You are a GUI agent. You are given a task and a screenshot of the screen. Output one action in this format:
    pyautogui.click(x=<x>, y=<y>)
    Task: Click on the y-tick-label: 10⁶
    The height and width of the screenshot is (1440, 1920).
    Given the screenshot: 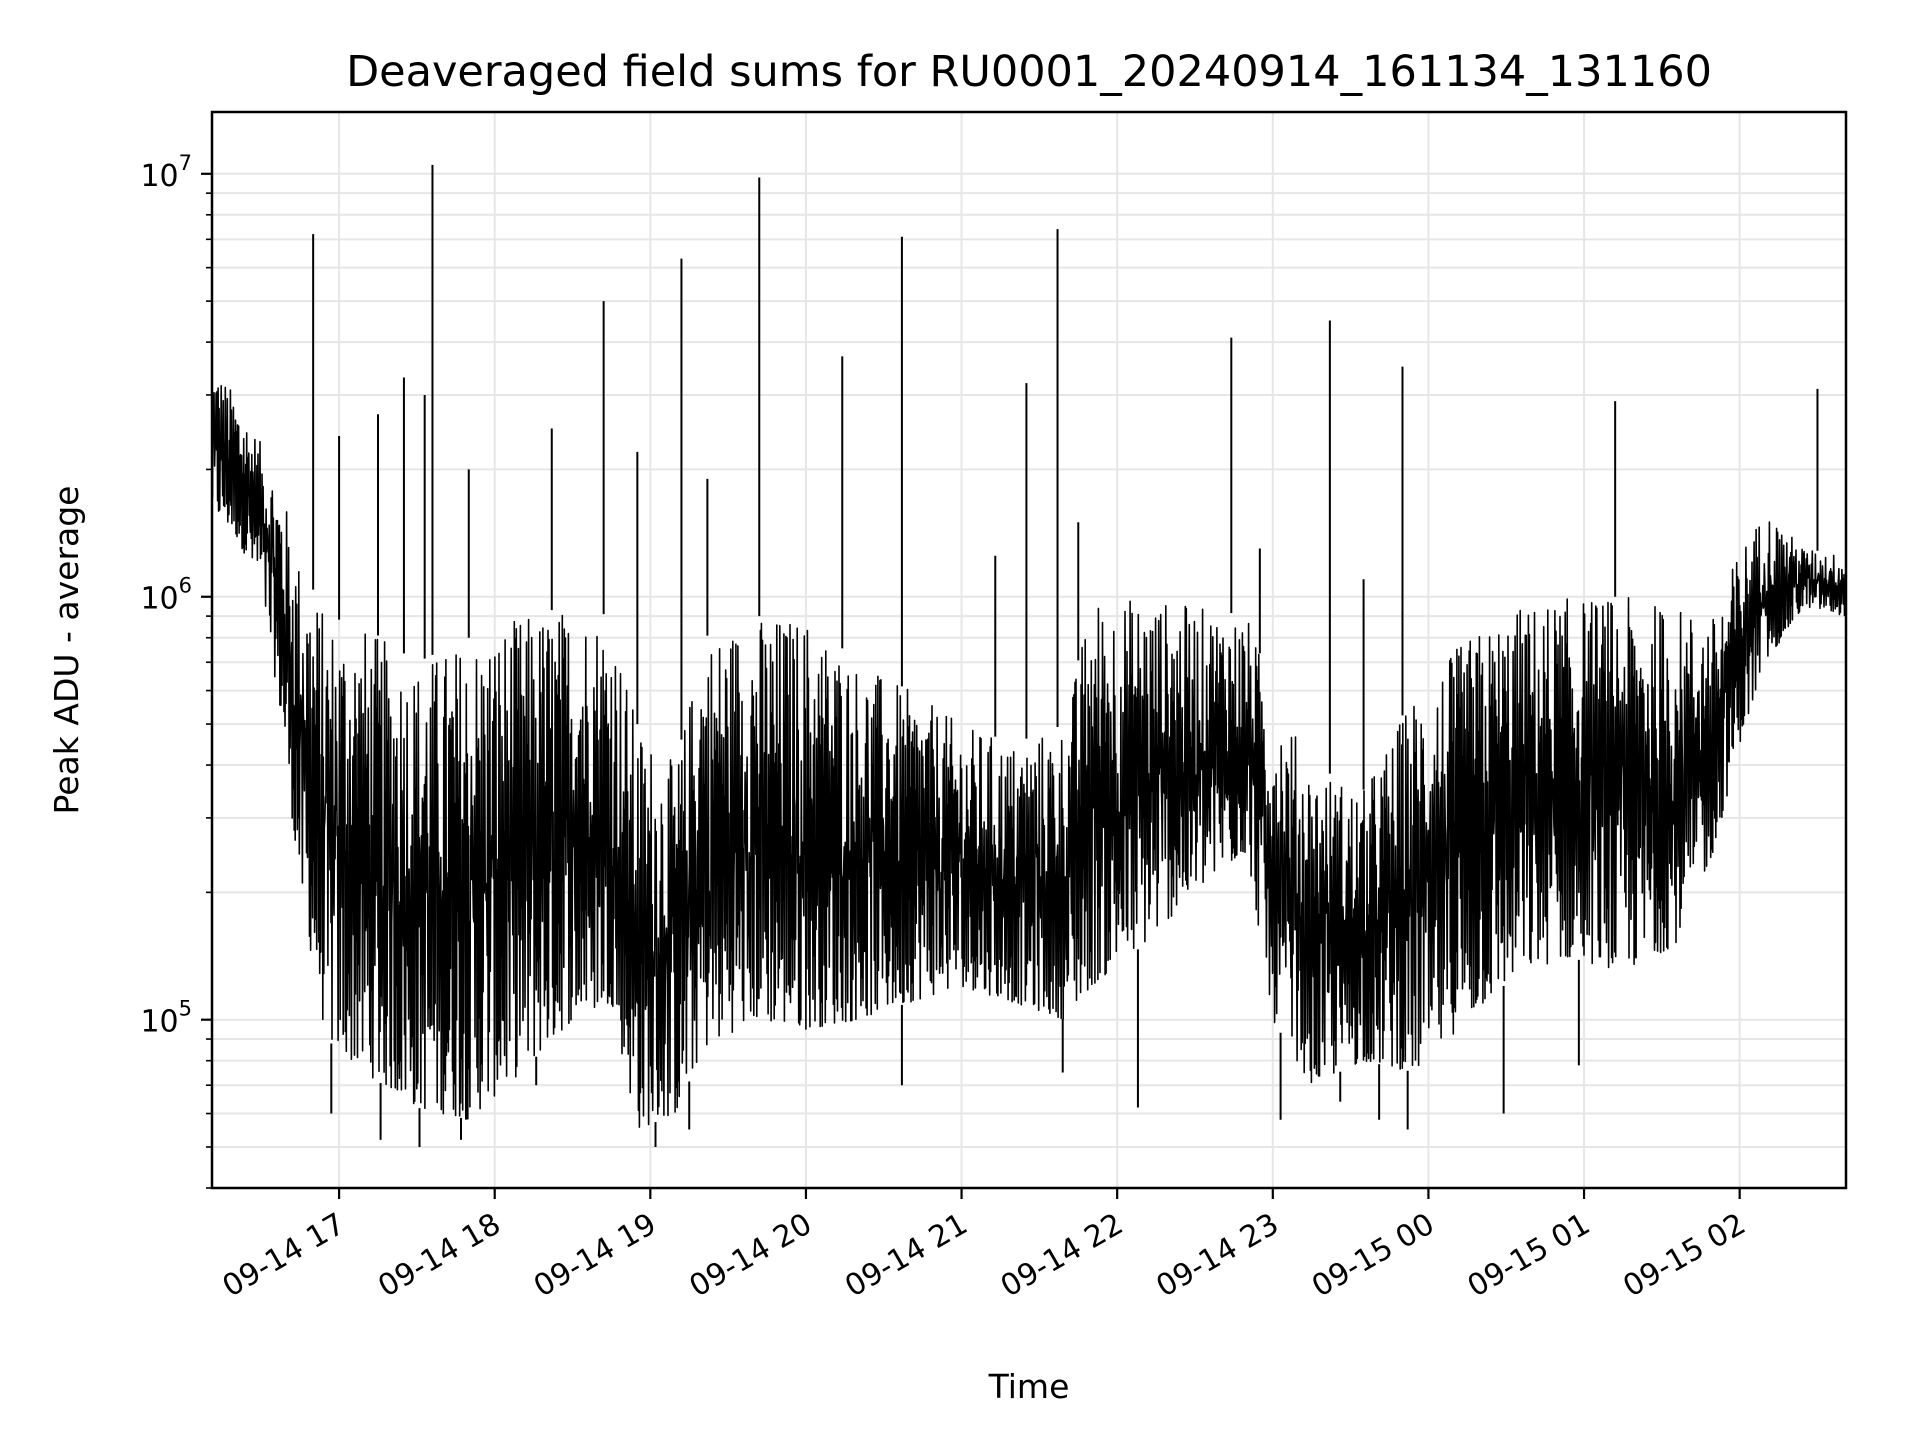 What is the action you would take?
    pyautogui.click(x=166, y=595)
    